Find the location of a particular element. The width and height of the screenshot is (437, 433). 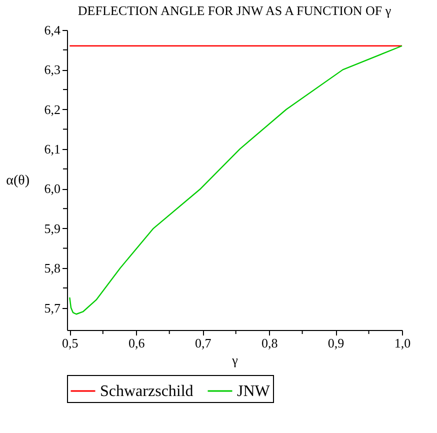

legend-label: JNW is located at coordinates (254, 391).